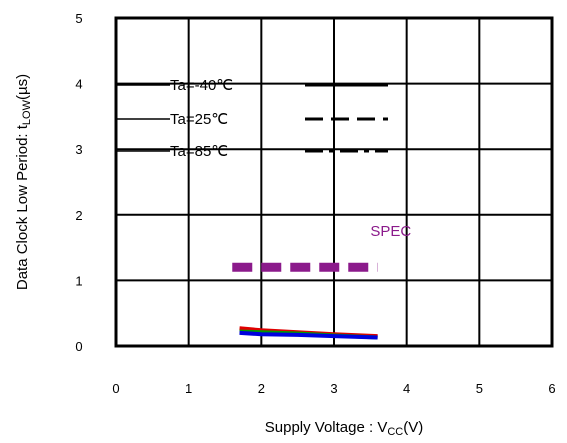 This screenshot has width=567, height=443. I want to click on y-axis-label: Data Clock Low Period: tLOW(µs), so click(23, 182).